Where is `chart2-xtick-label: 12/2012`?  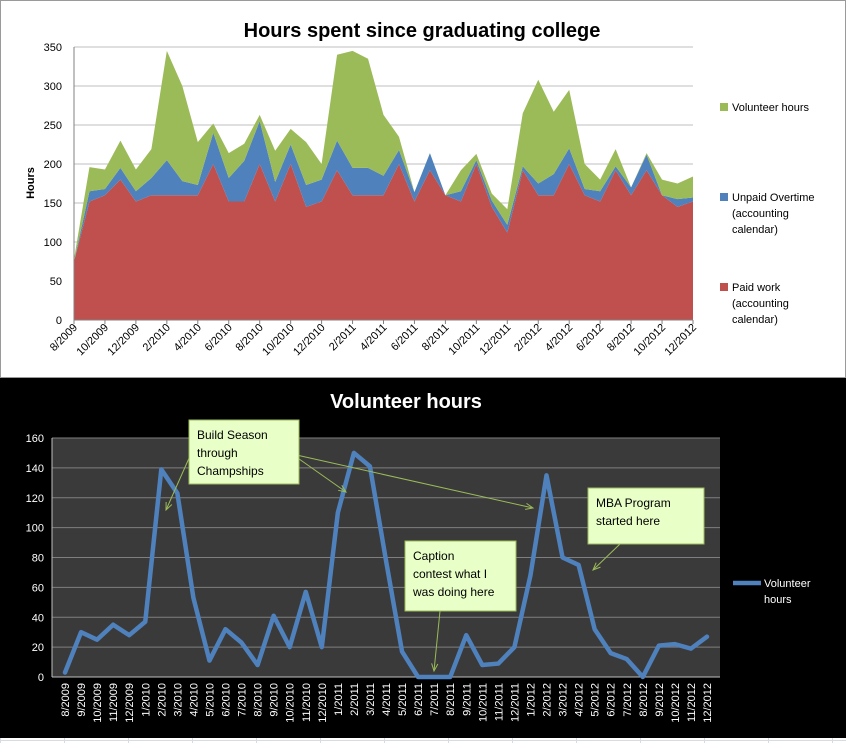 chart2-xtick-label: 12/2012 is located at coordinates (708, 703).